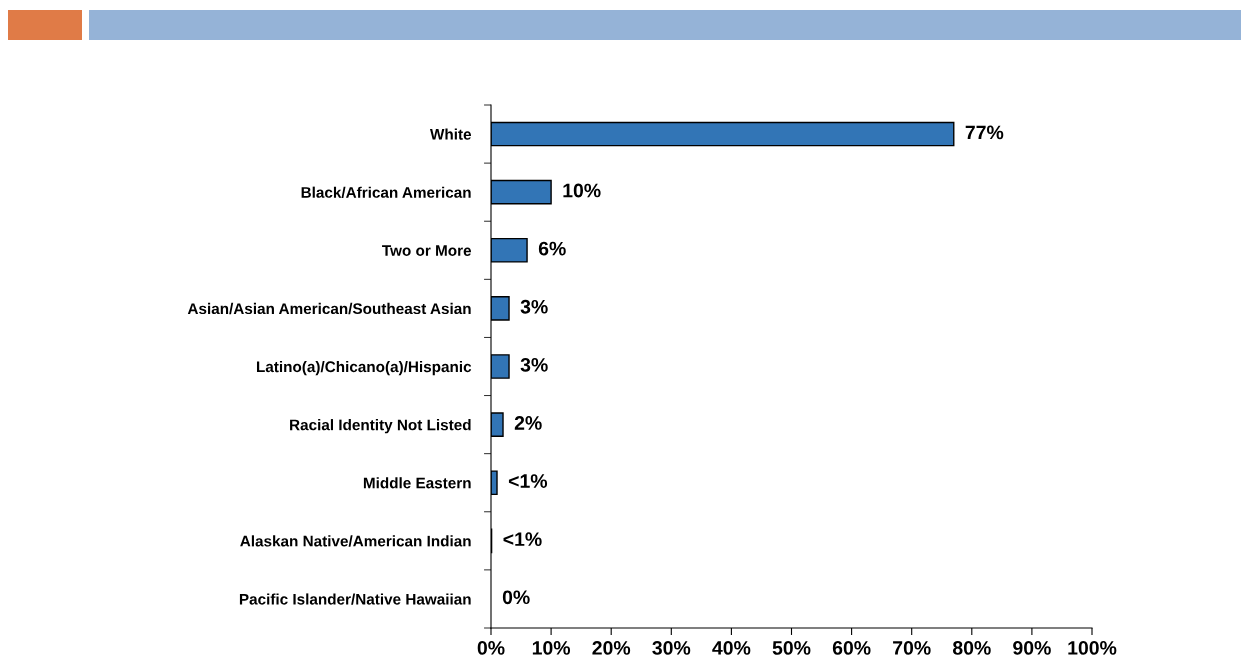 The height and width of the screenshot is (664, 1249). I want to click on x-tick-label: 40%, so click(731, 648).